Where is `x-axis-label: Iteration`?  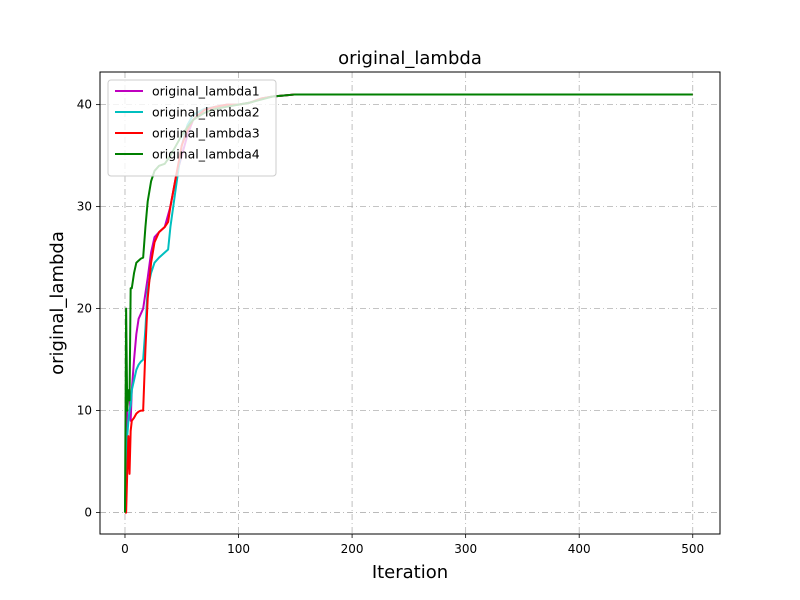 x-axis-label: Iteration is located at coordinates (410, 572).